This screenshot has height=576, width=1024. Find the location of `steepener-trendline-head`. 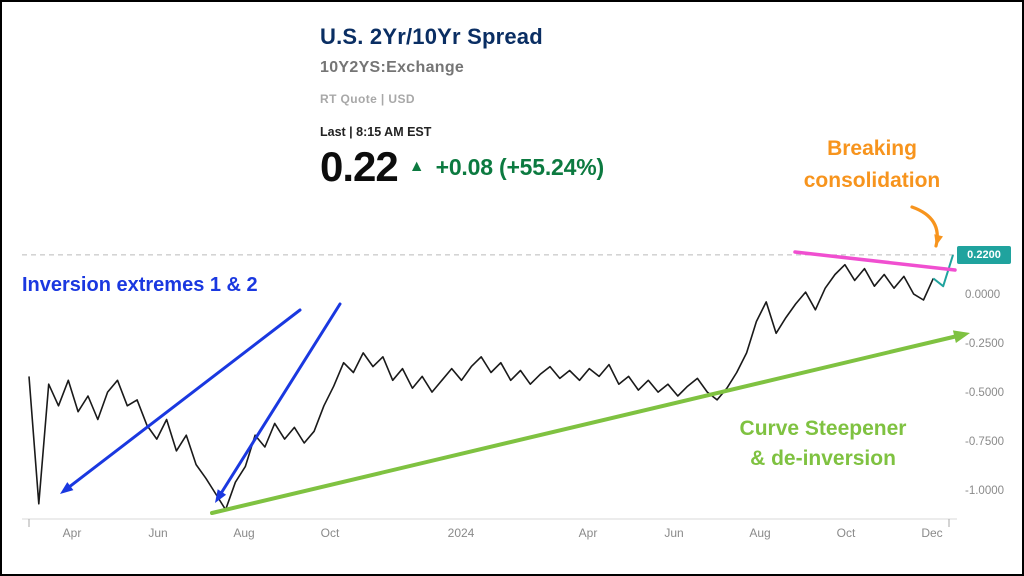

steepener-trendline-head is located at coordinates (961, 336).